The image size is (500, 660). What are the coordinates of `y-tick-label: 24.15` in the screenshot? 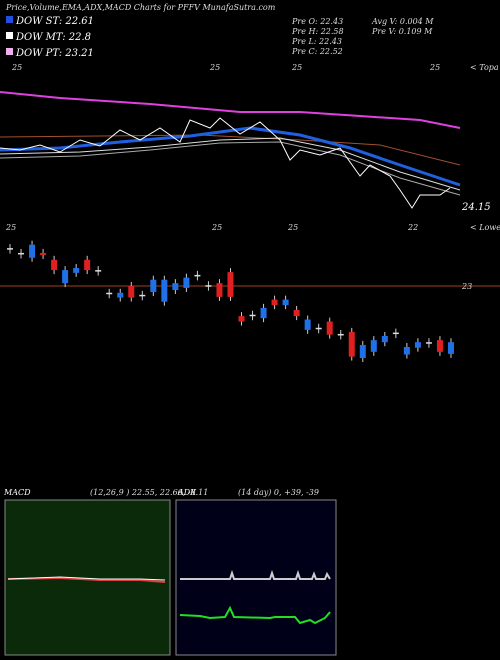 It's located at (476, 207).